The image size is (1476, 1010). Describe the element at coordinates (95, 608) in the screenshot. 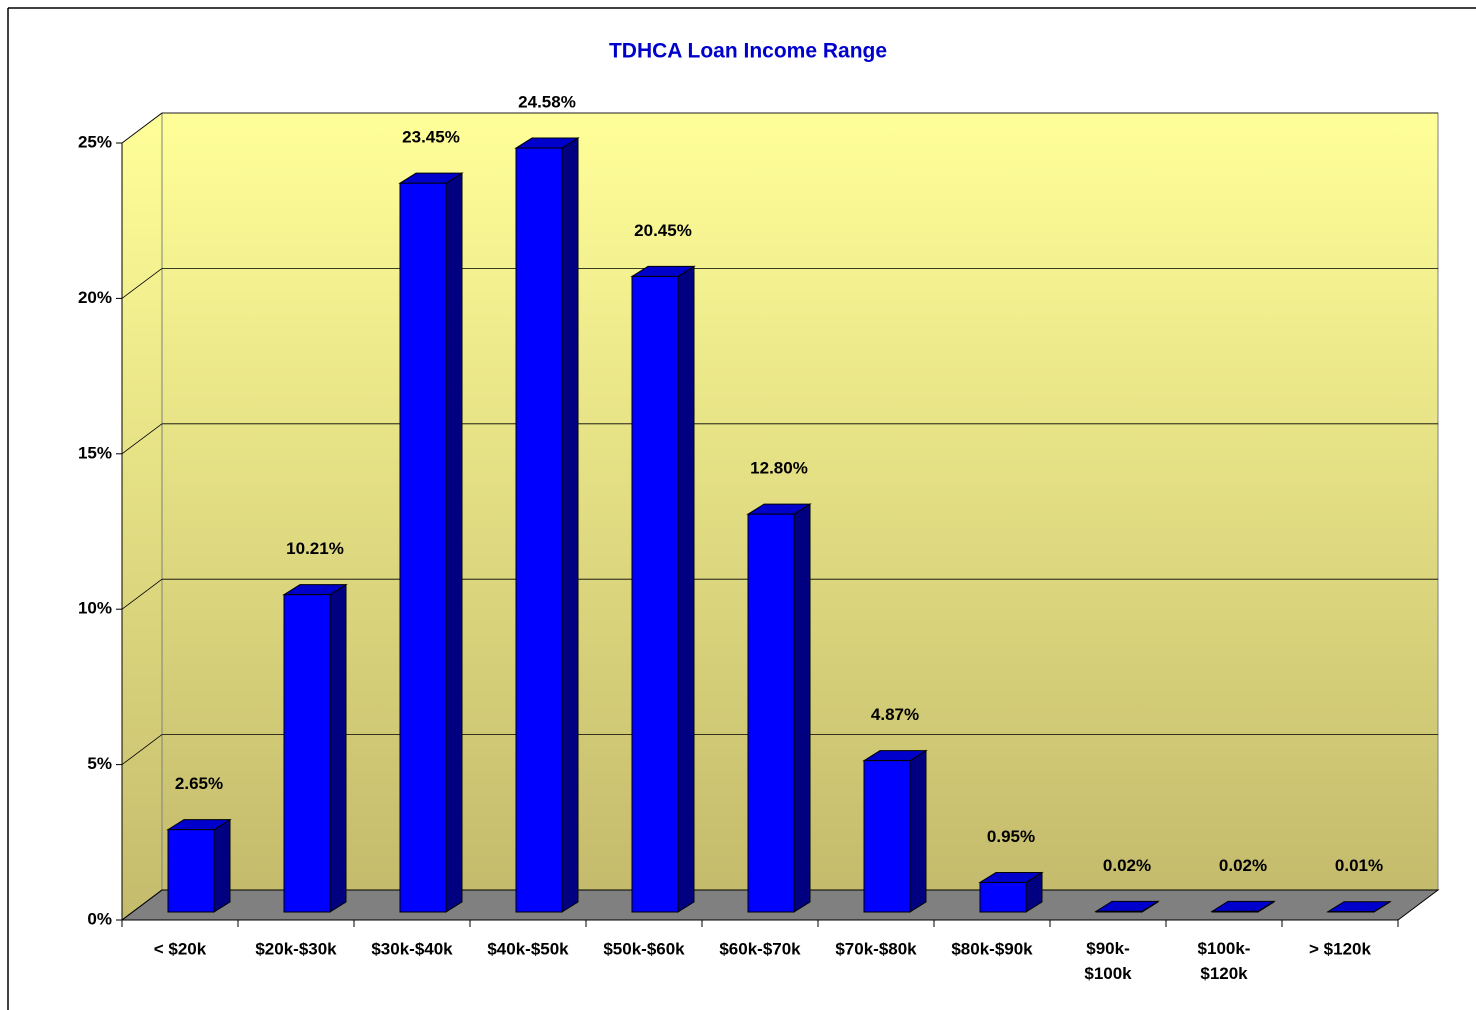

I see `y-tick-label: 10%` at that location.